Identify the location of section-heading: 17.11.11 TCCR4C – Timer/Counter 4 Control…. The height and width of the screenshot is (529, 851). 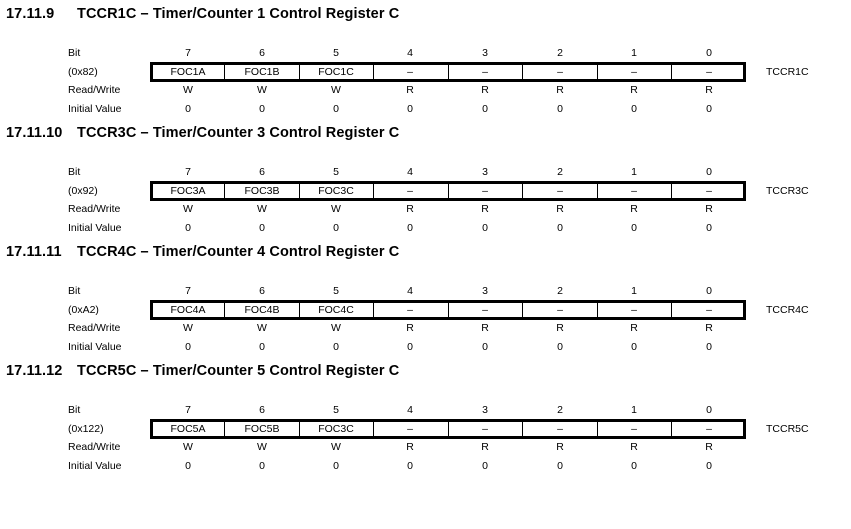
(202, 252).